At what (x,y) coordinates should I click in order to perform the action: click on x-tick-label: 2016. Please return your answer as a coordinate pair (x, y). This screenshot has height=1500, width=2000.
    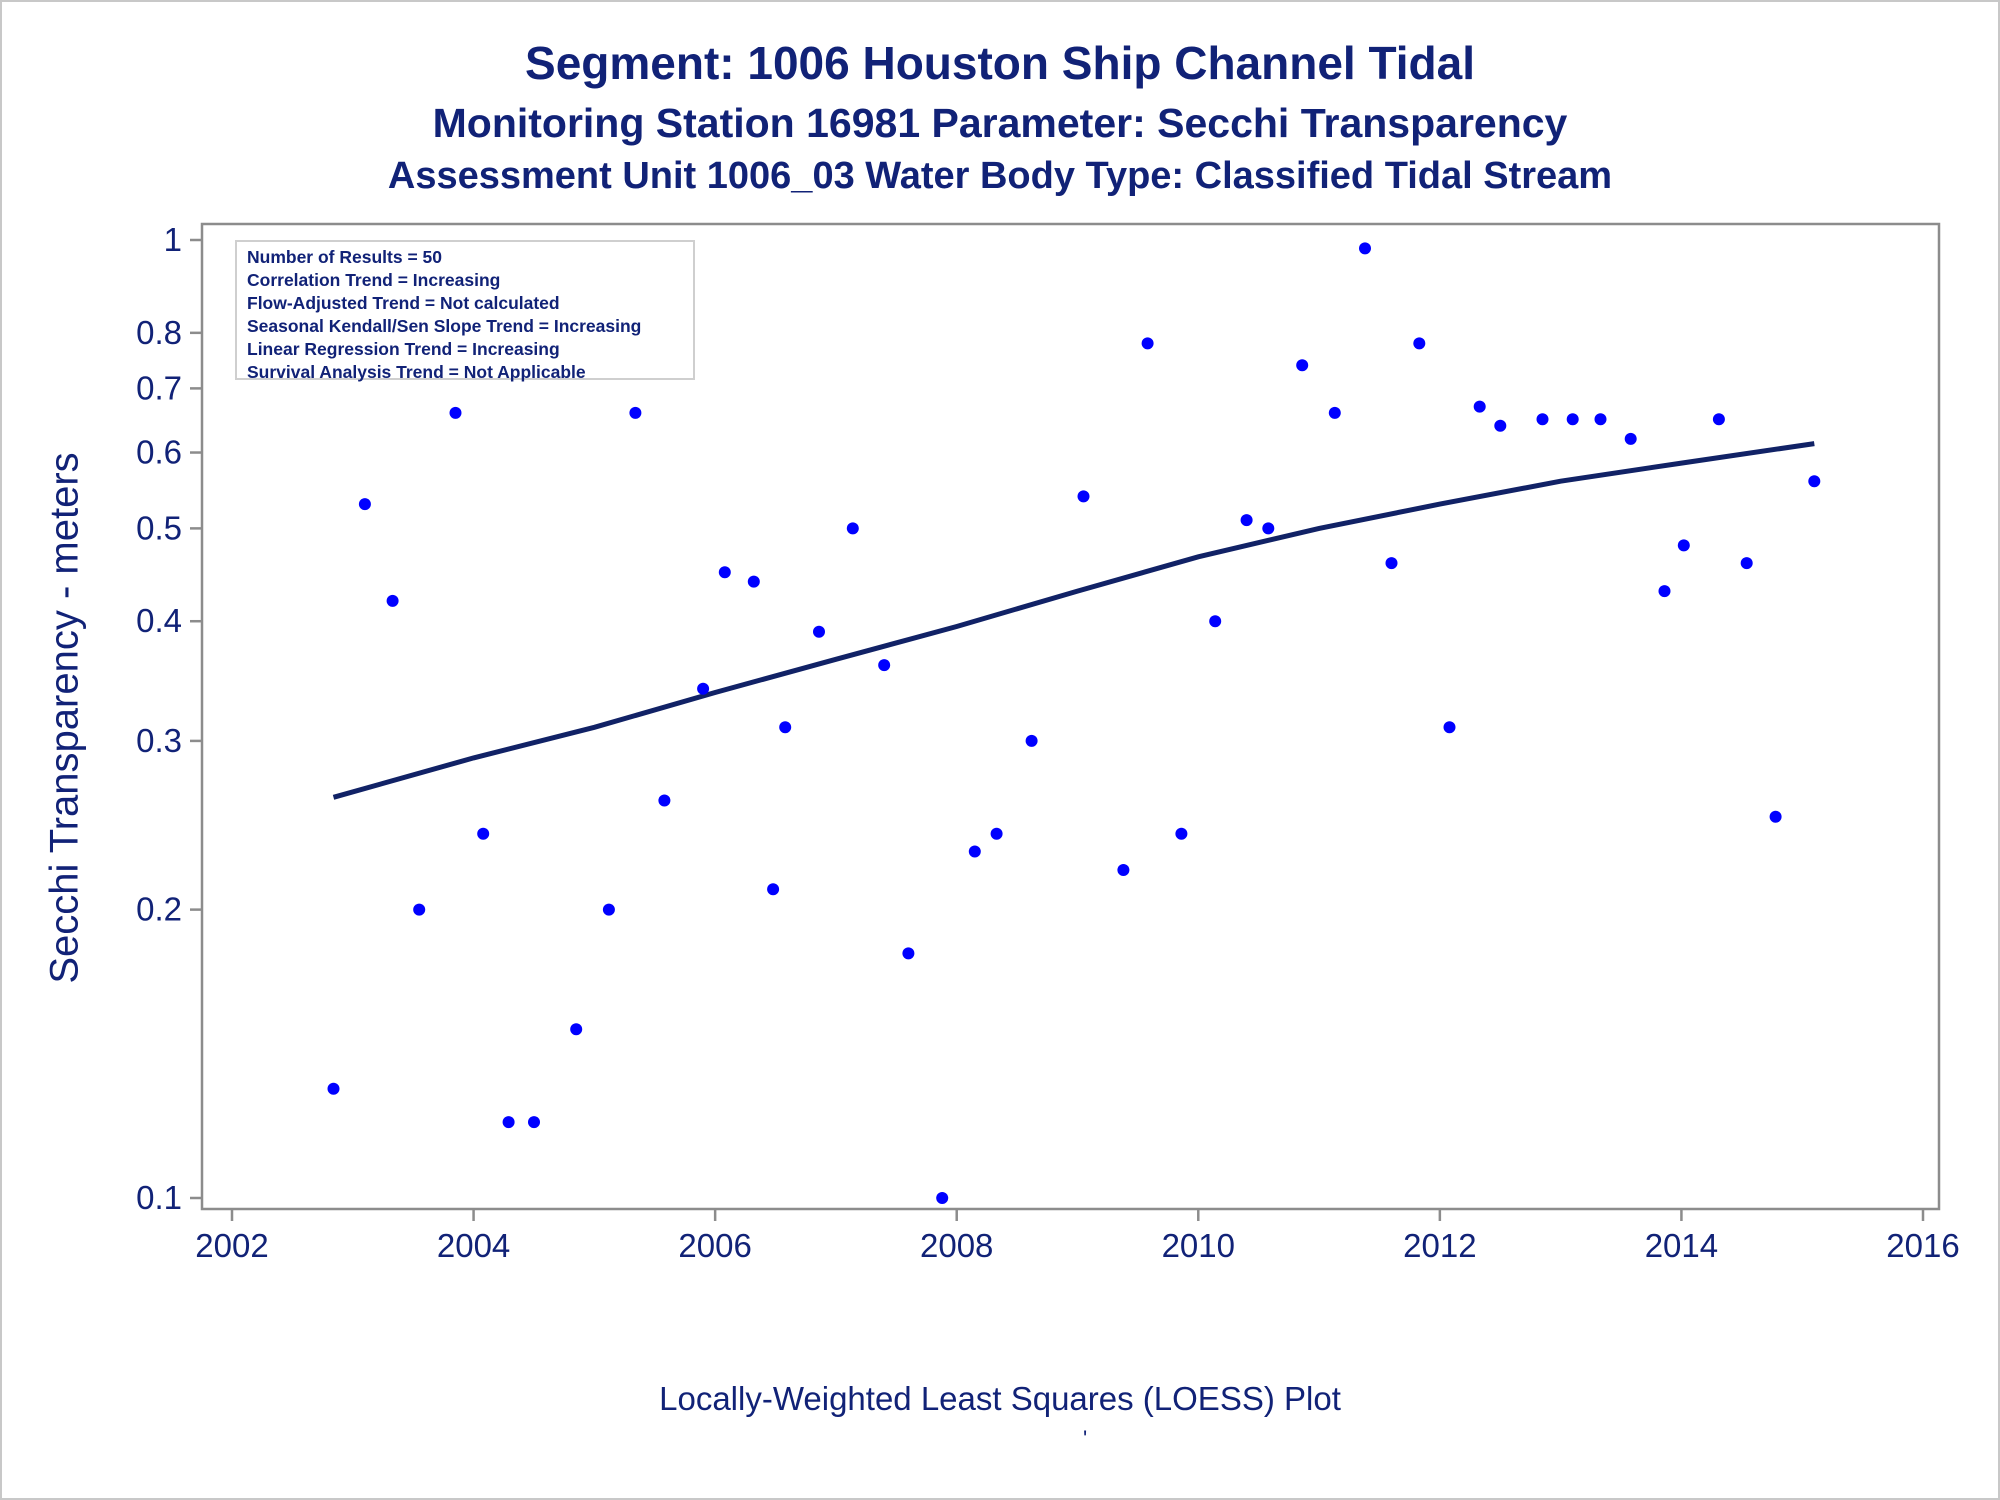
    Looking at the image, I should click on (1922, 1245).